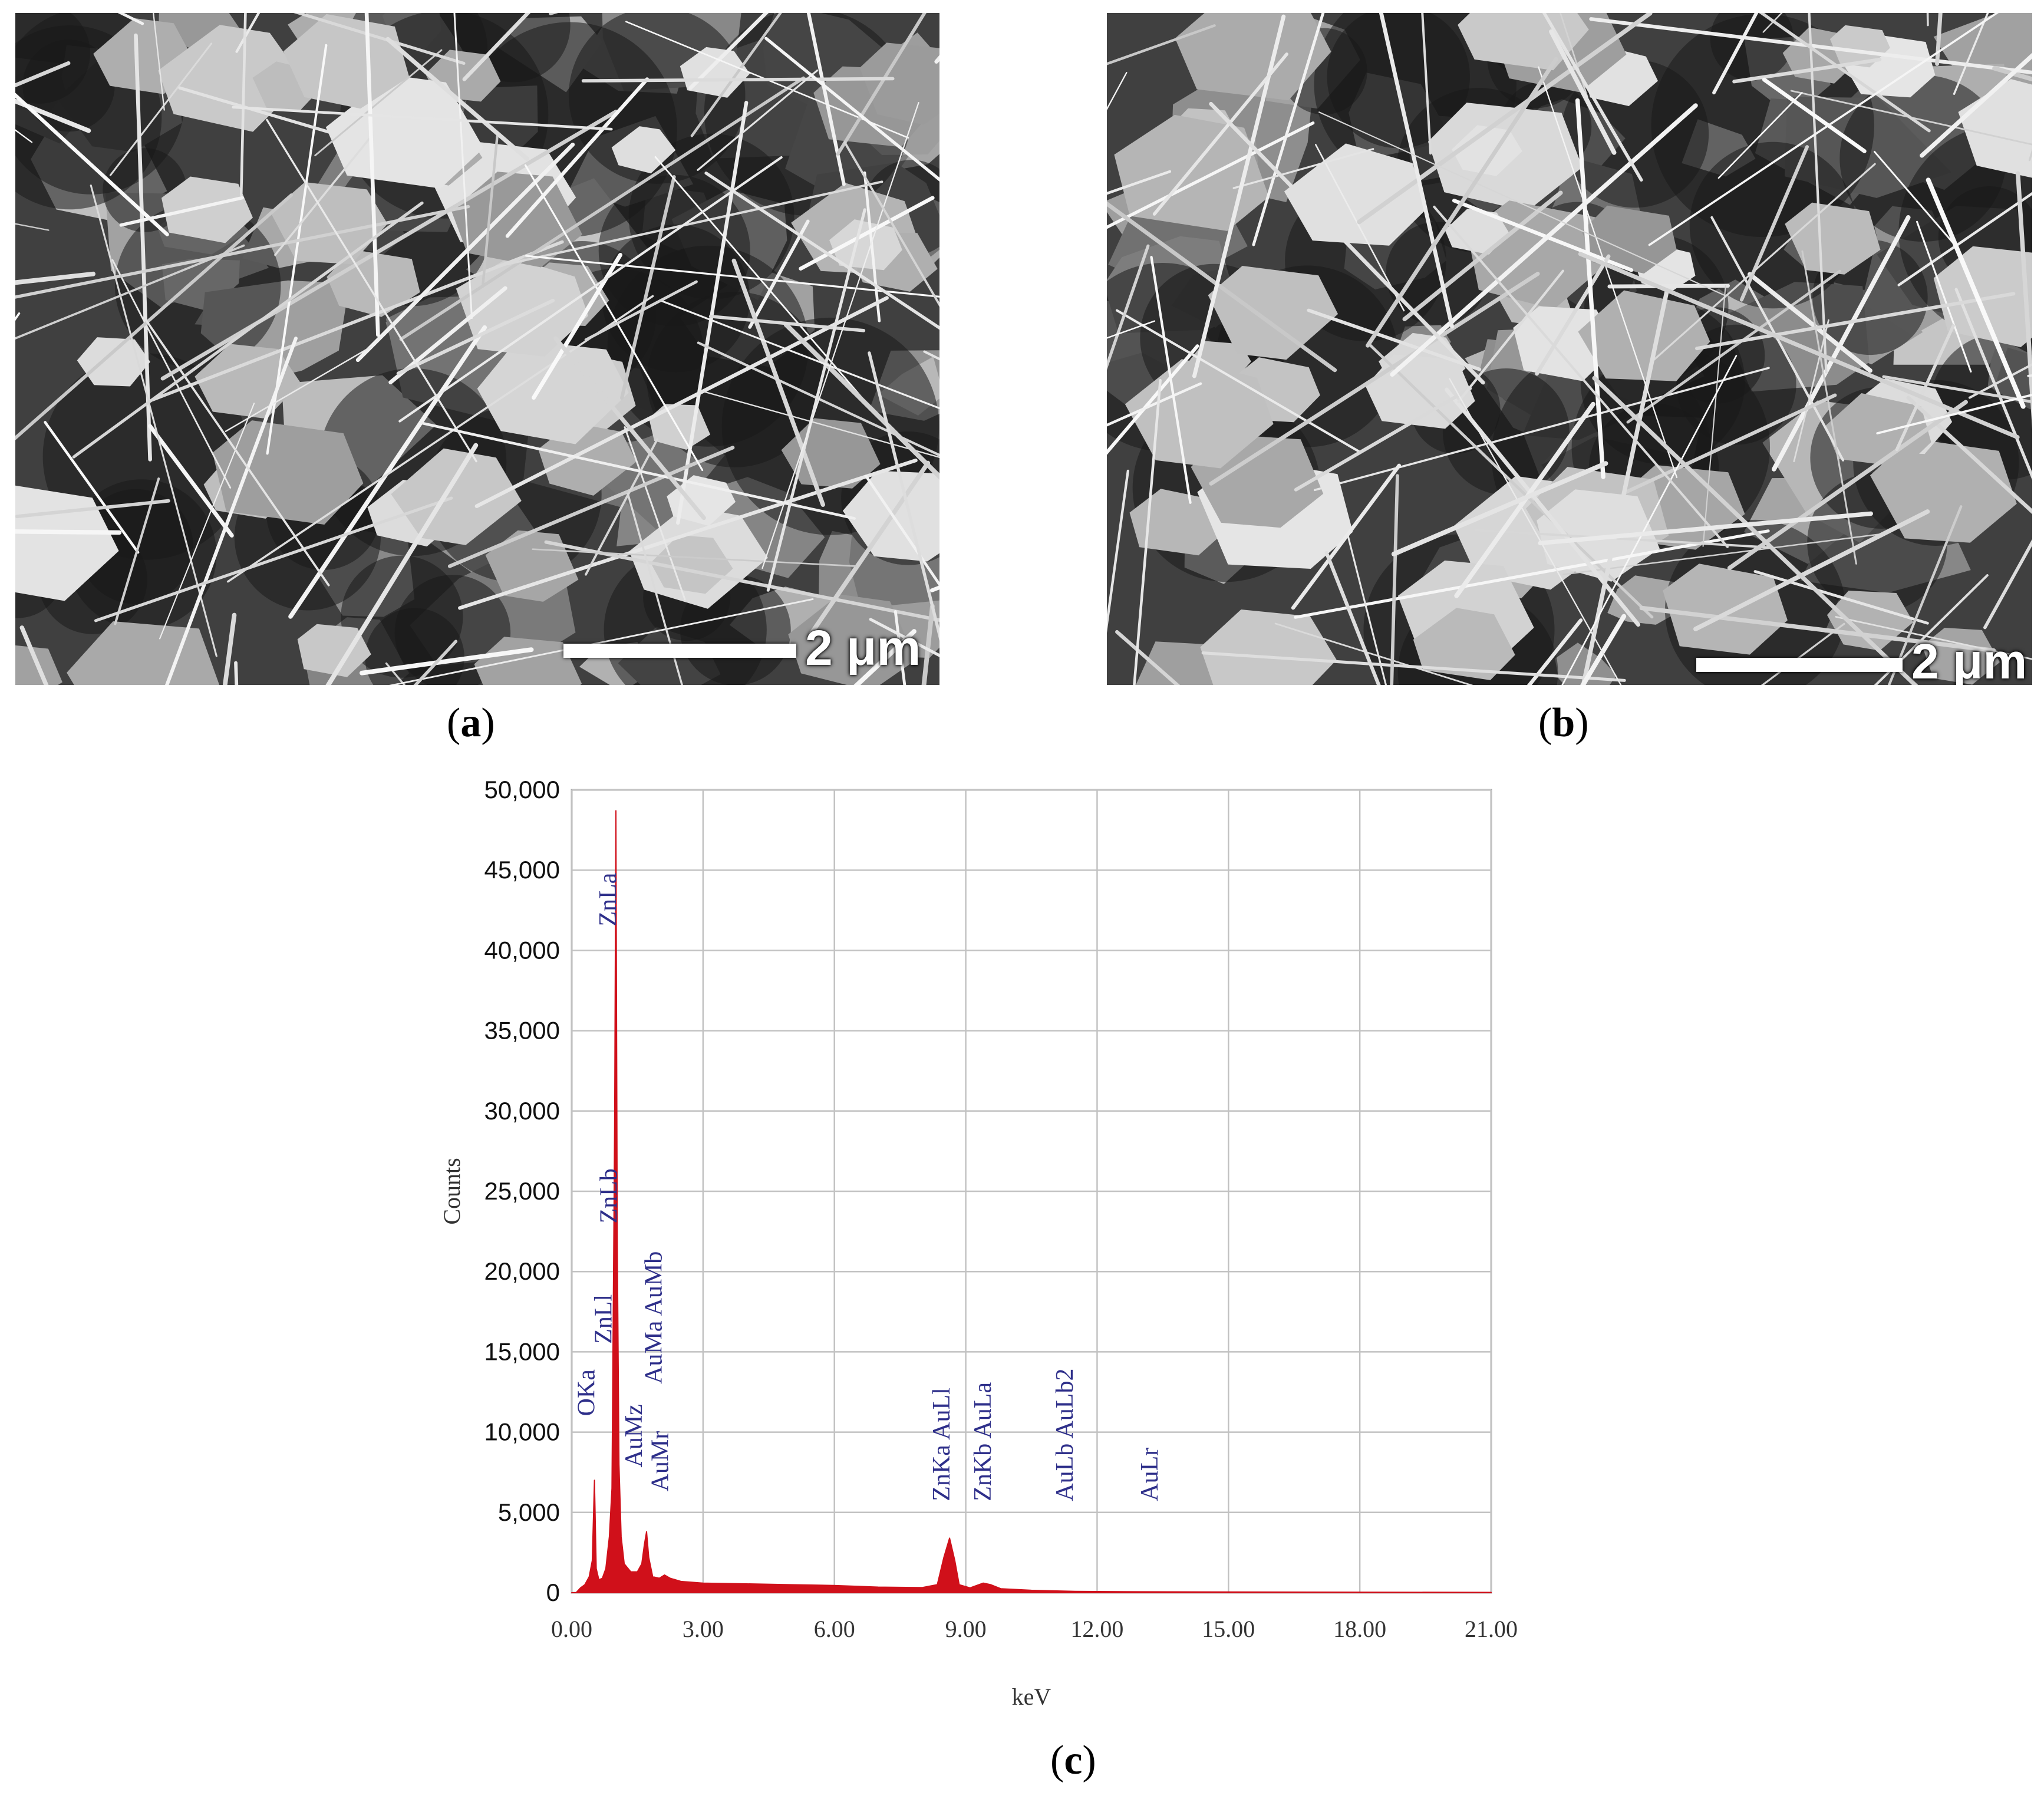  I want to click on y-tick-label: 40,000, so click(522, 950).